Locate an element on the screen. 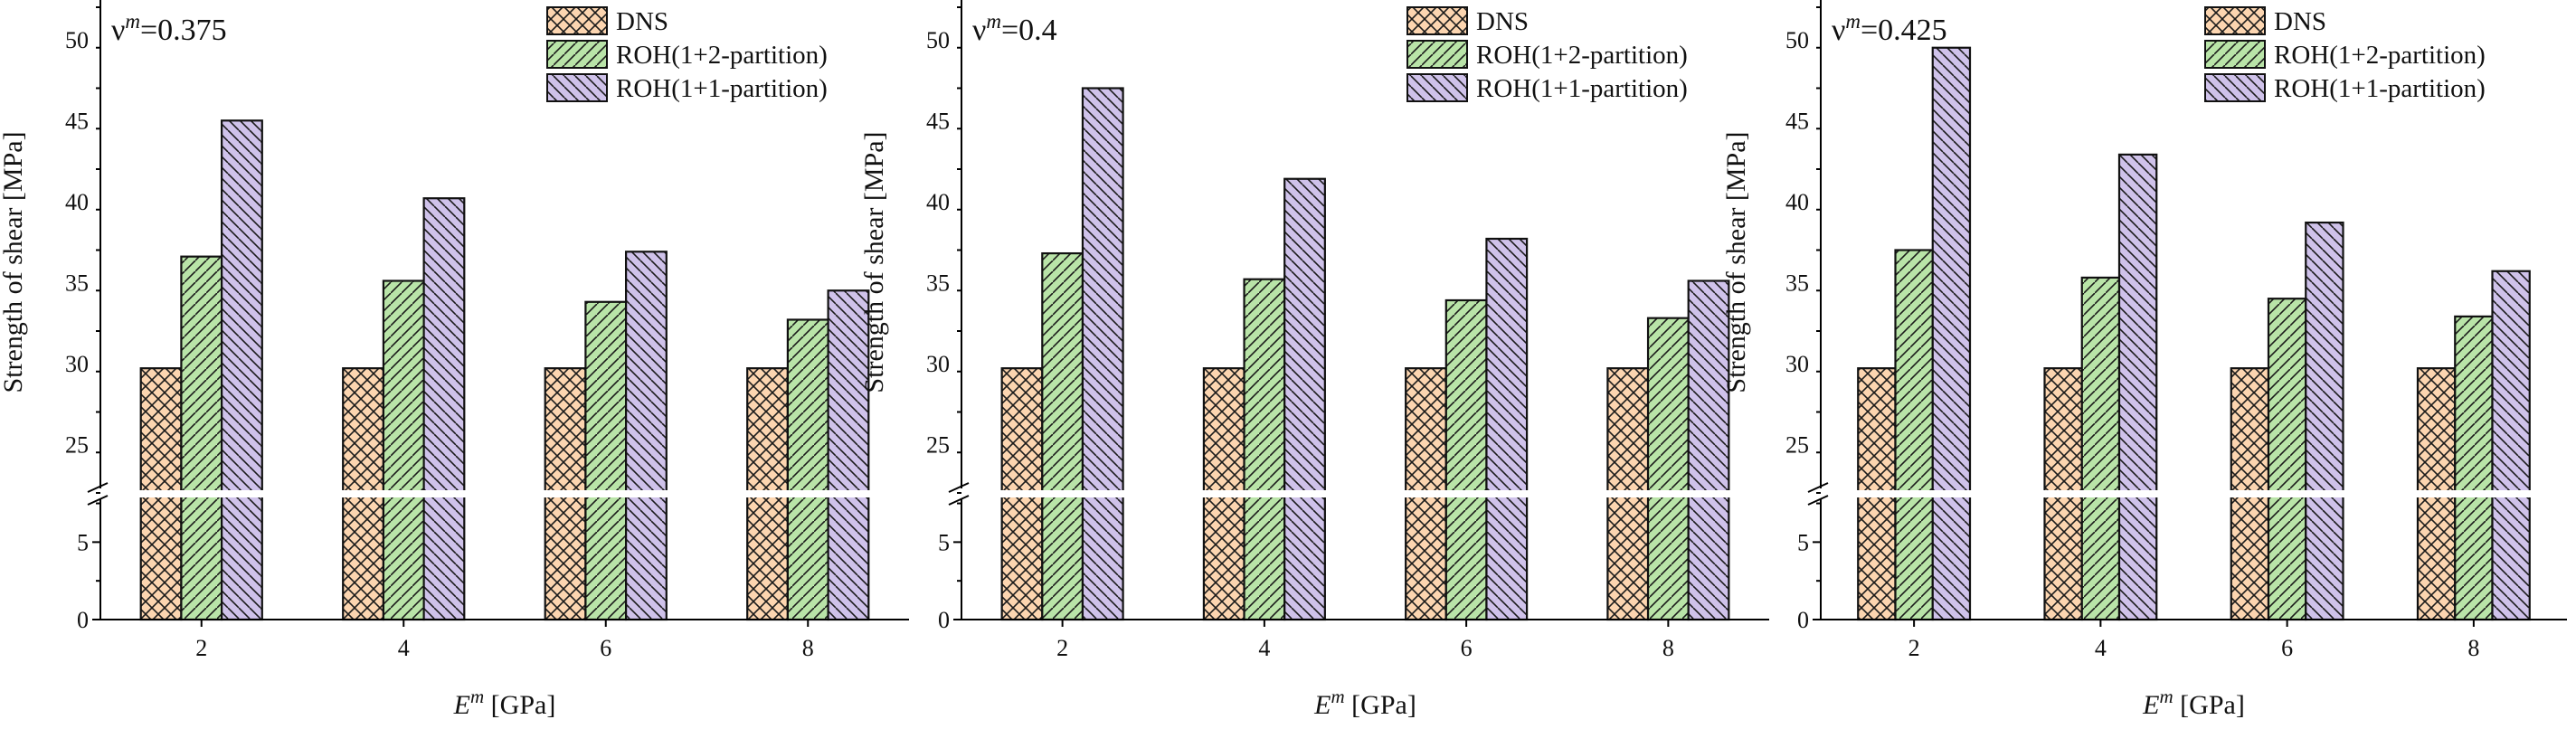 The height and width of the screenshot is (729, 2576). panel-label: νm=0.375 is located at coordinates (169, 28).